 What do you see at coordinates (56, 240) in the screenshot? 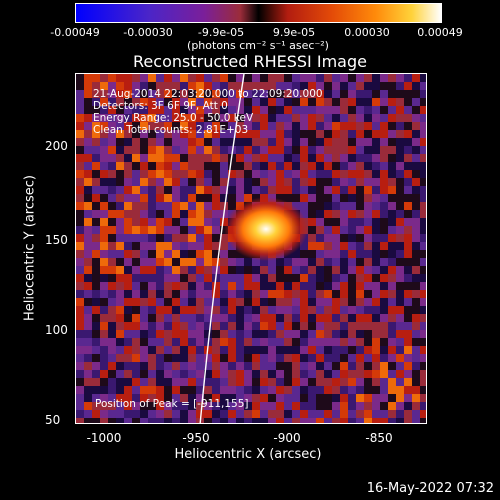
I see `y-tick: 150` at bounding box center [56, 240].